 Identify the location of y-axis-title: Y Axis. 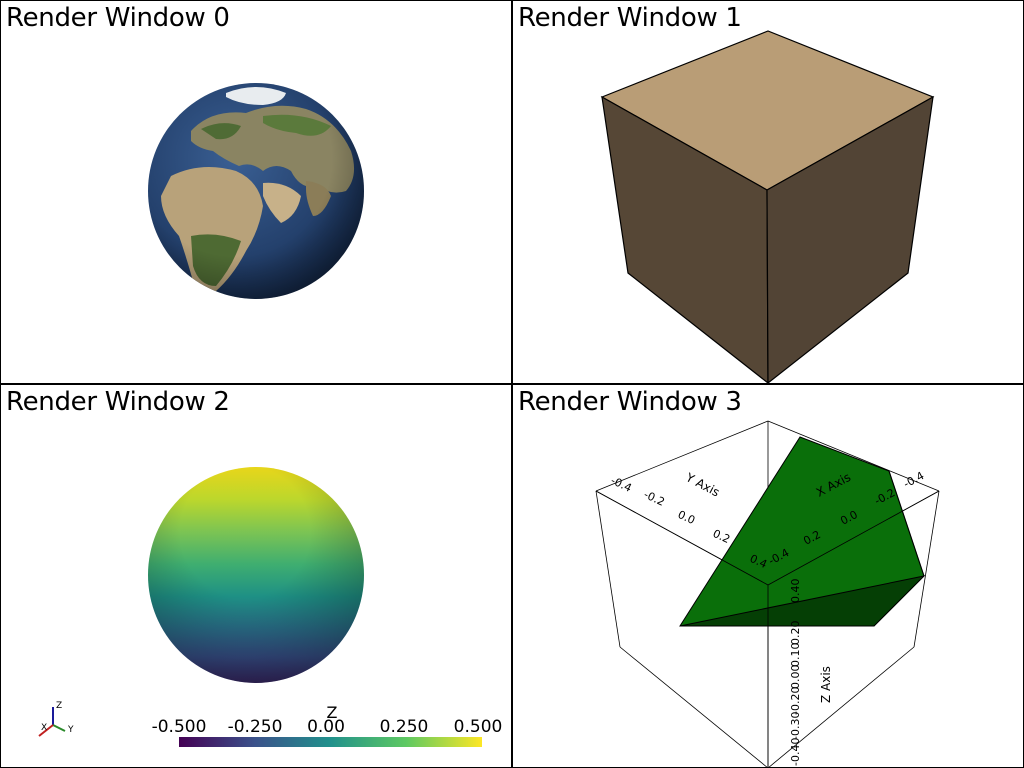
(702, 485).